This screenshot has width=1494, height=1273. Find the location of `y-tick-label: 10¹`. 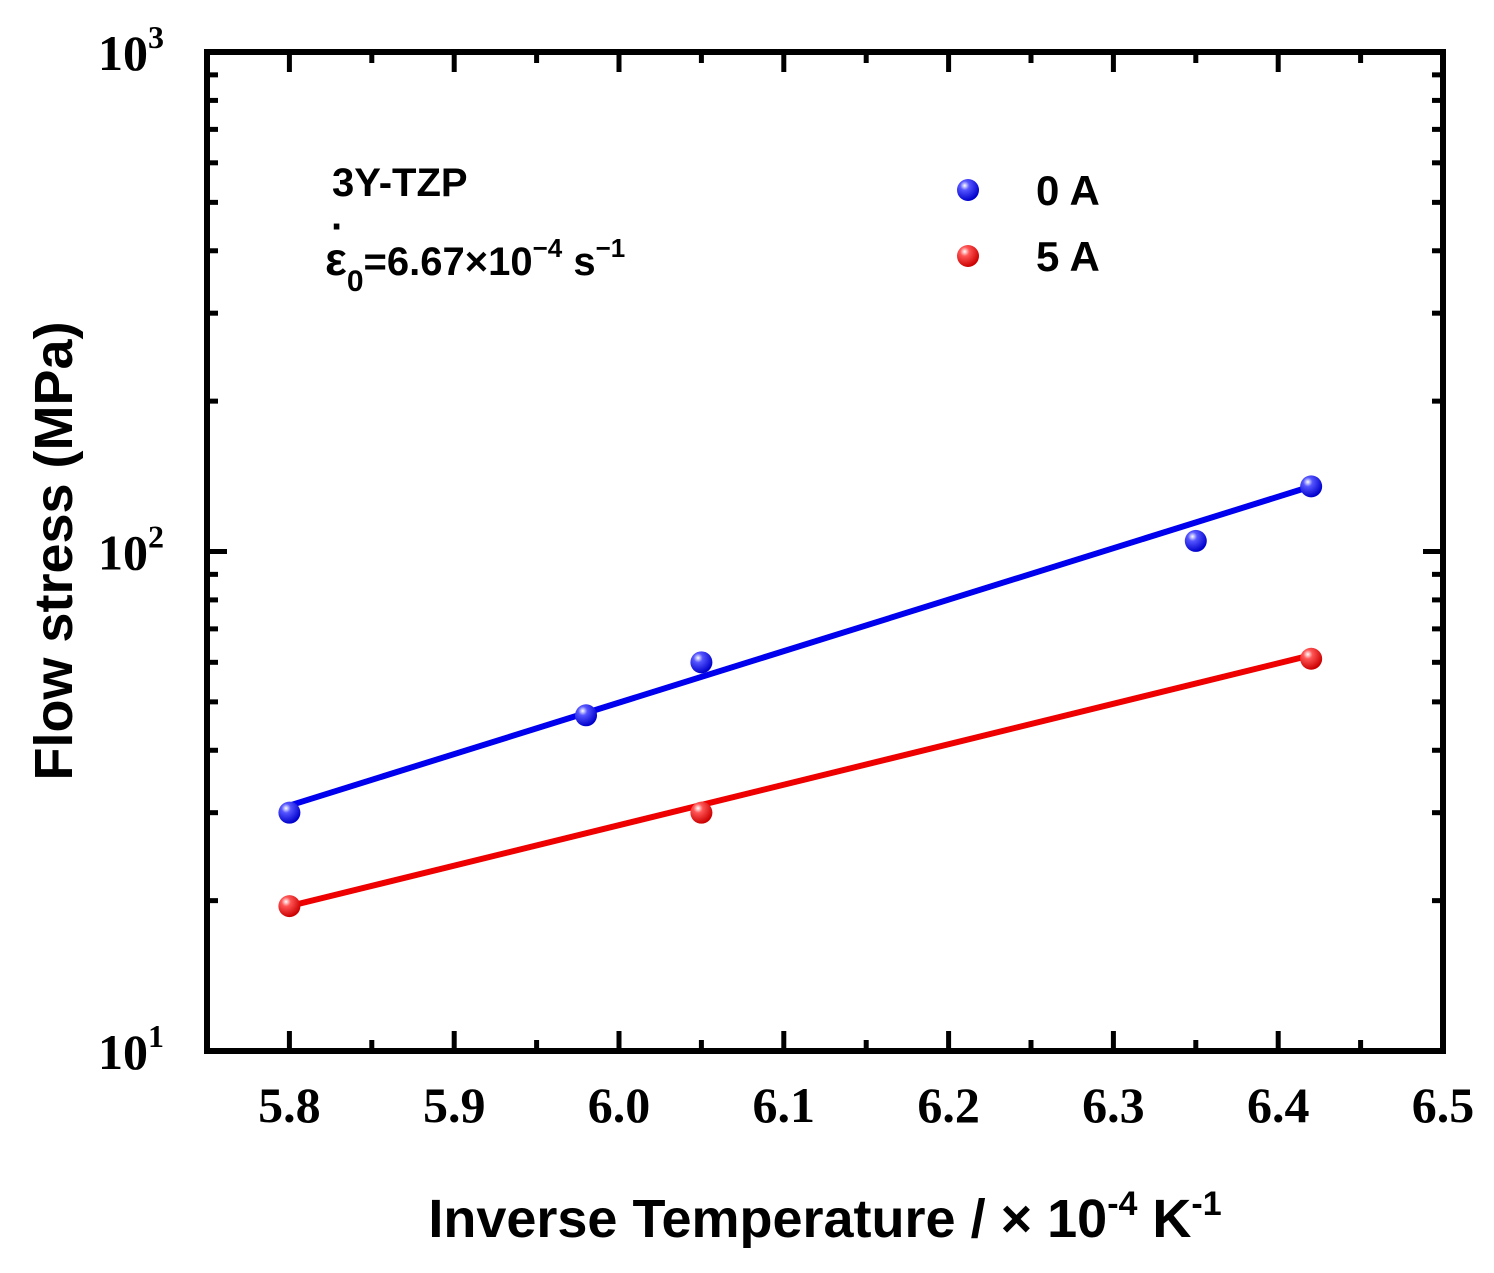

y-tick-label: 10¹ is located at coordinates (131, 1049).